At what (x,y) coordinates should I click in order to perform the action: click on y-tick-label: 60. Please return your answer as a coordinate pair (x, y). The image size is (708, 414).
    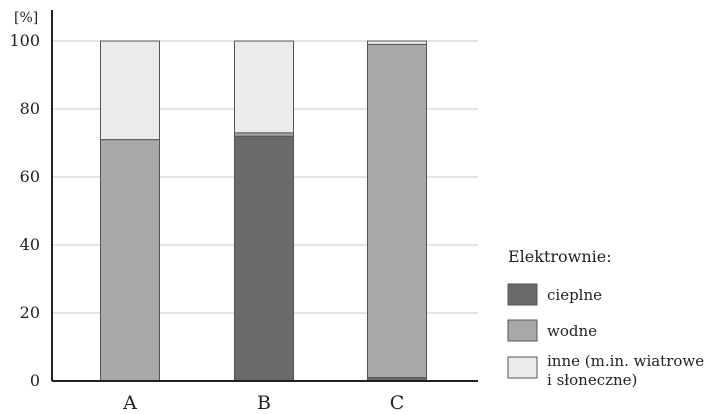
    Looking at the image, I should click on (30, 176).